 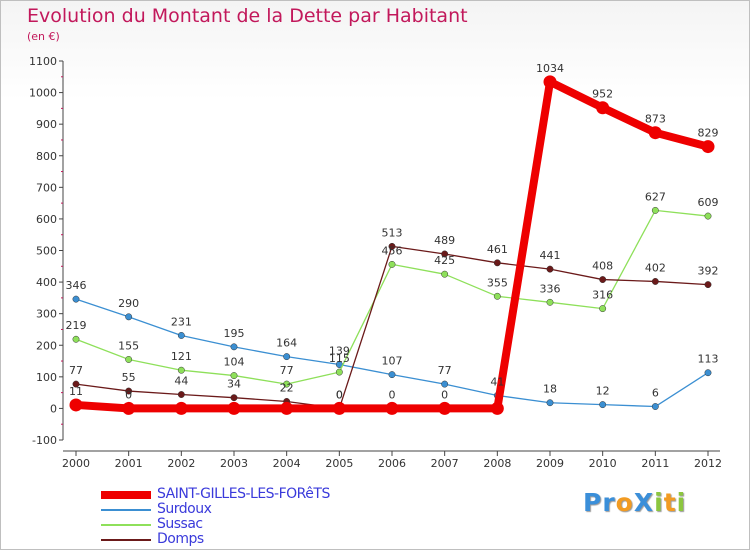 What do you see at coordinates (708, 359) in the screenshot?
I see `data-label-surdoux: 113` at bounding box center [708, 359].